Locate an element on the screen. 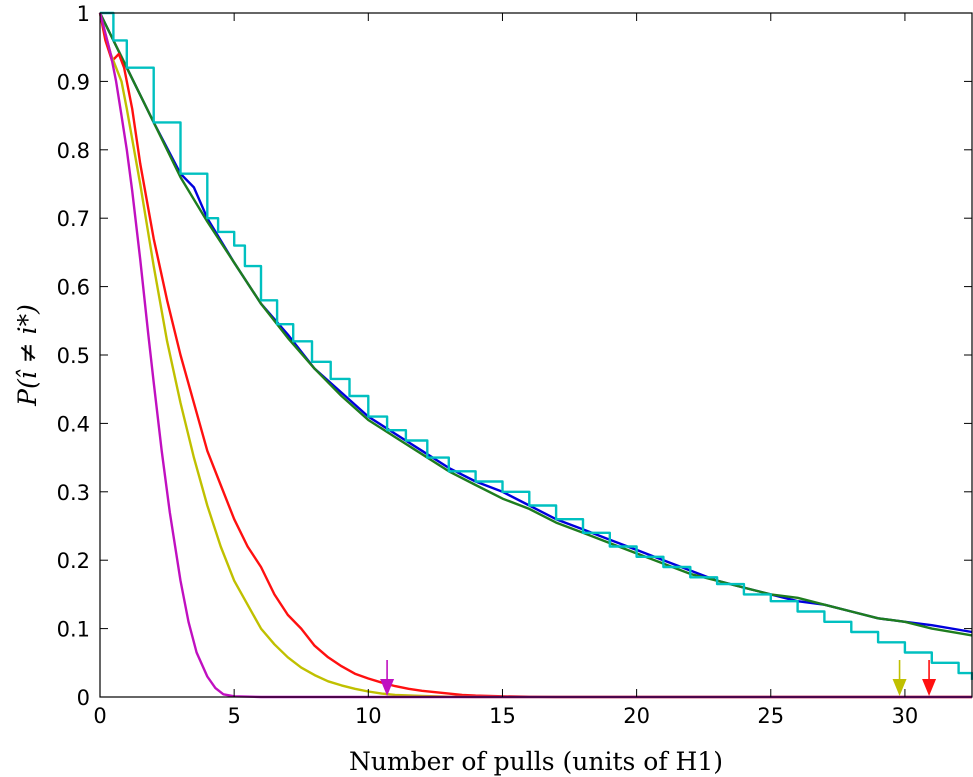 Image resolution: width=973 pixels, height=777 pixels. annotation-layer is located at coordinates (658, 678).